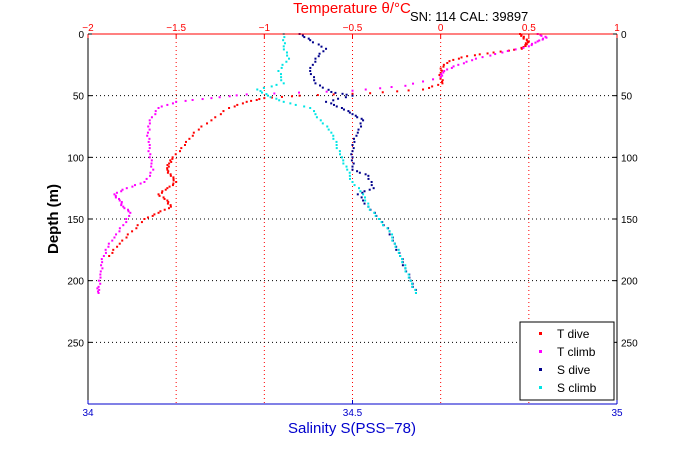 The width and height of the screenshot is (681, 454). Describe the element at coordinates (627, 97) in the screenshot. I see `right-axis-tick-label: 50` at that location.